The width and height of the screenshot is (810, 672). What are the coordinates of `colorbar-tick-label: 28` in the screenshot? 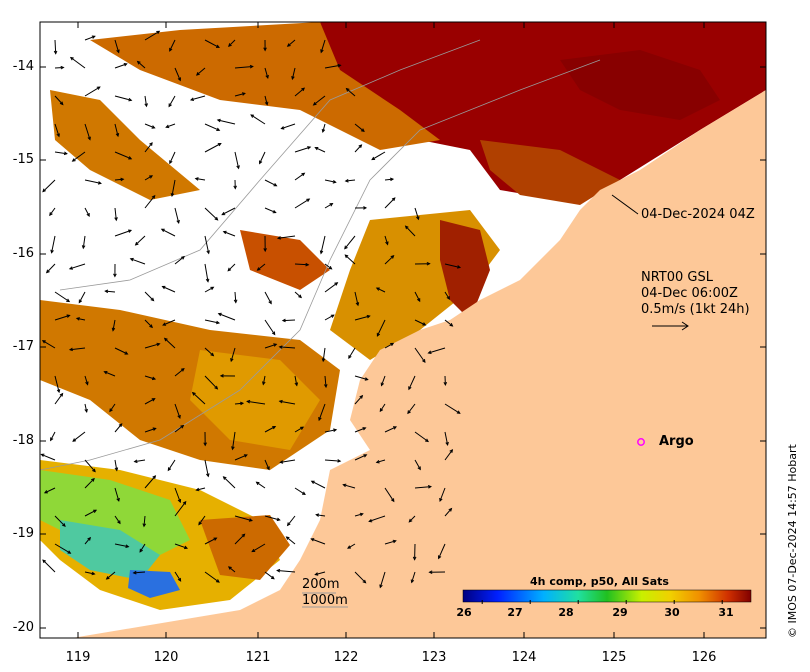 It's located at (566, 612).